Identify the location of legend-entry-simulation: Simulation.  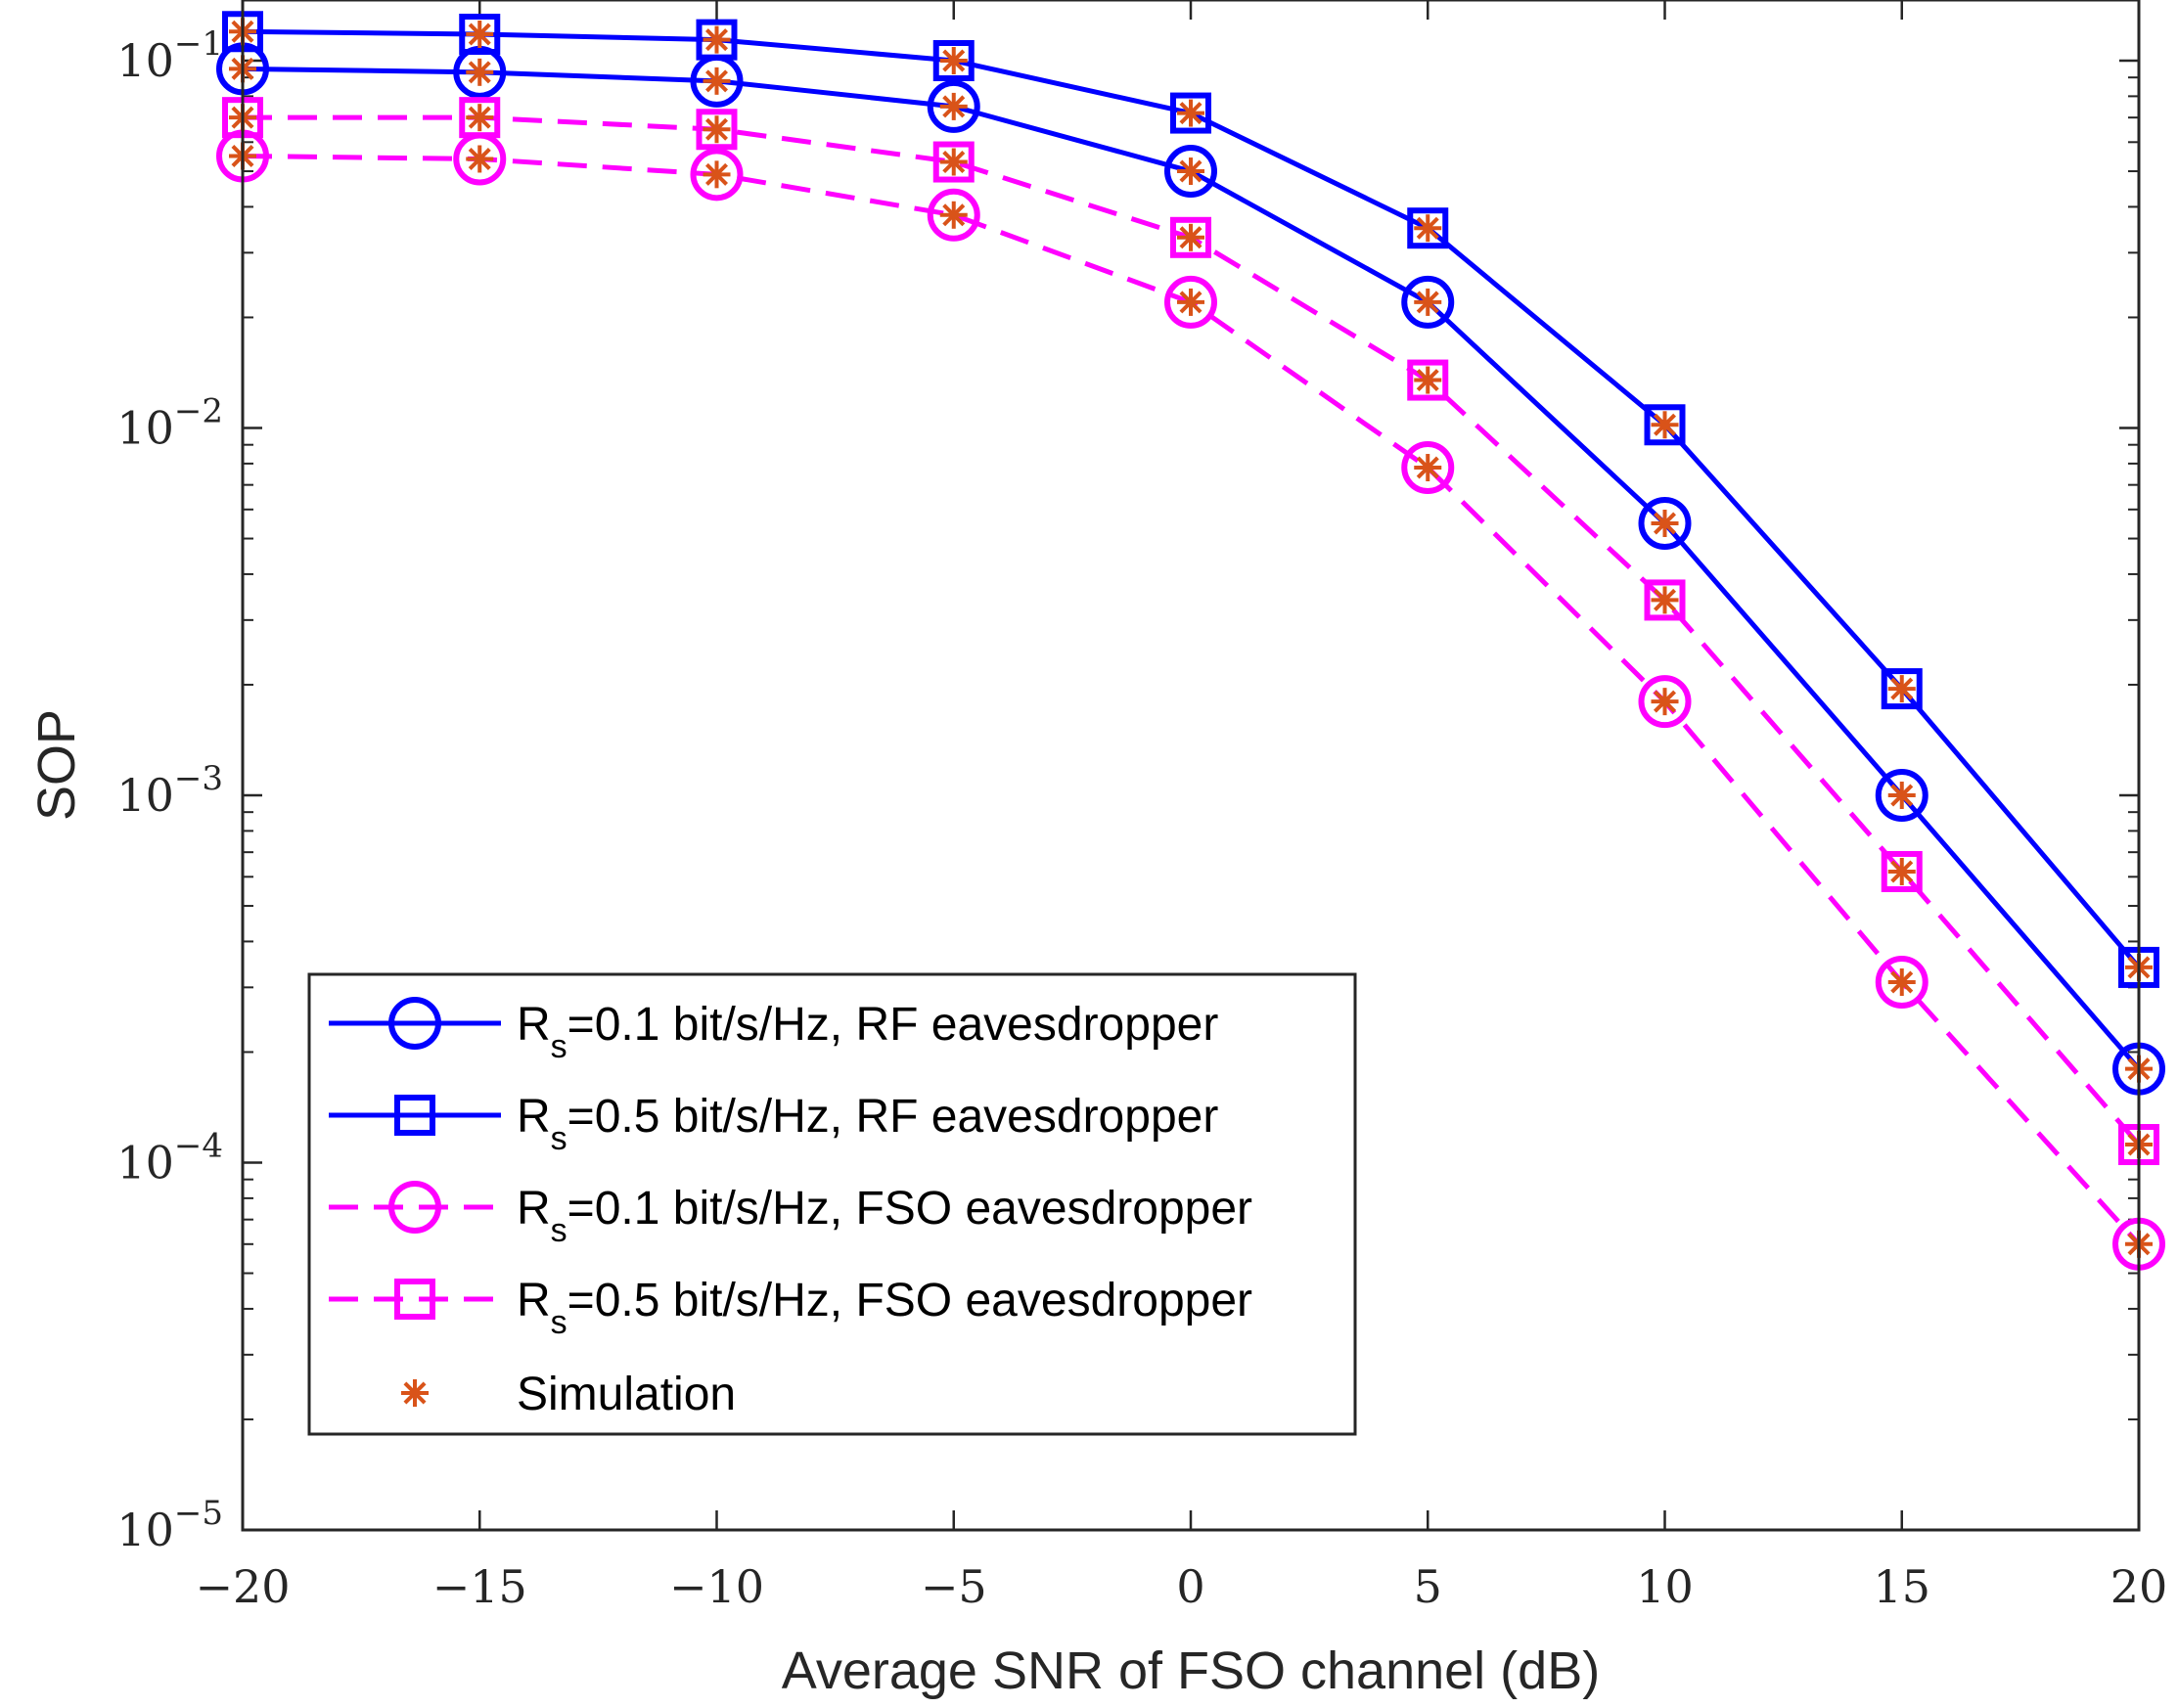
(568, 1394).